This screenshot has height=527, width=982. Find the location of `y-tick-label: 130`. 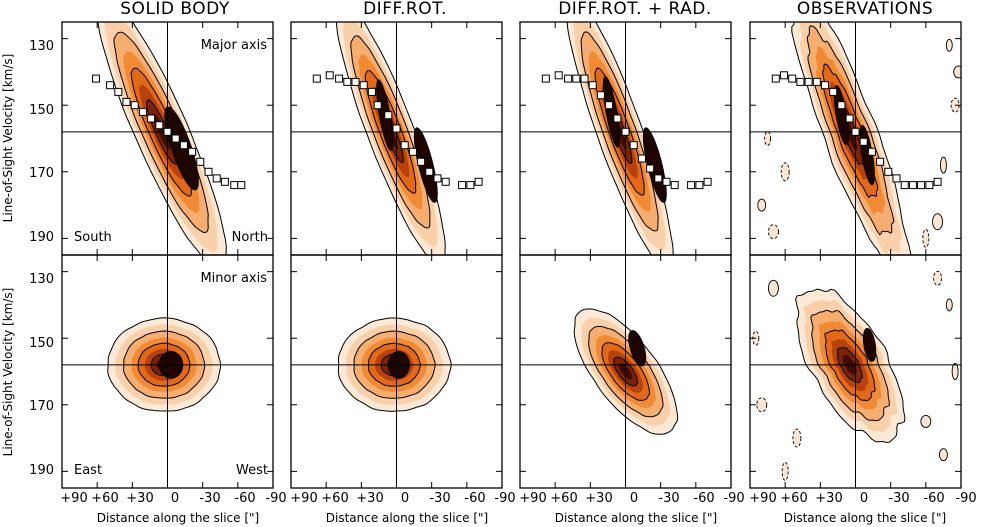

y-tick-label: 130 is located at coordinates (41, 46).